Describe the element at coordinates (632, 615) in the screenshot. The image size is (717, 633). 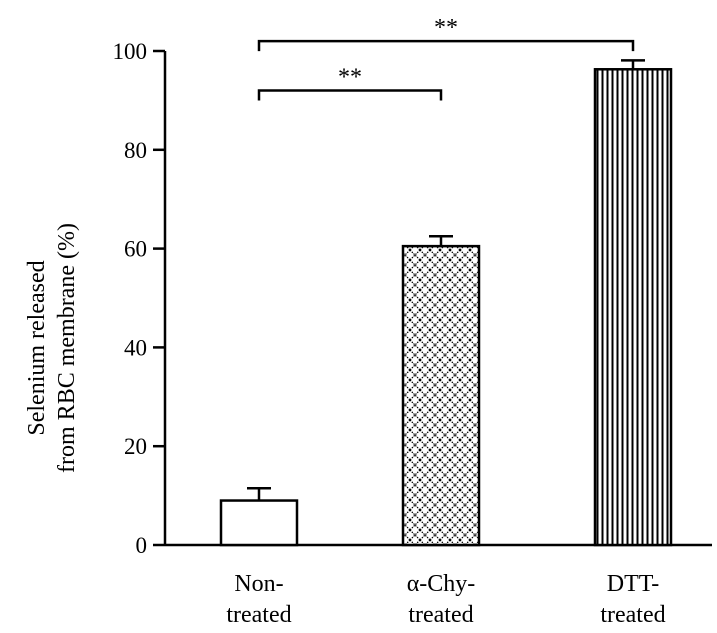
I see `x-category-label-2-line-2: treated` at that location.